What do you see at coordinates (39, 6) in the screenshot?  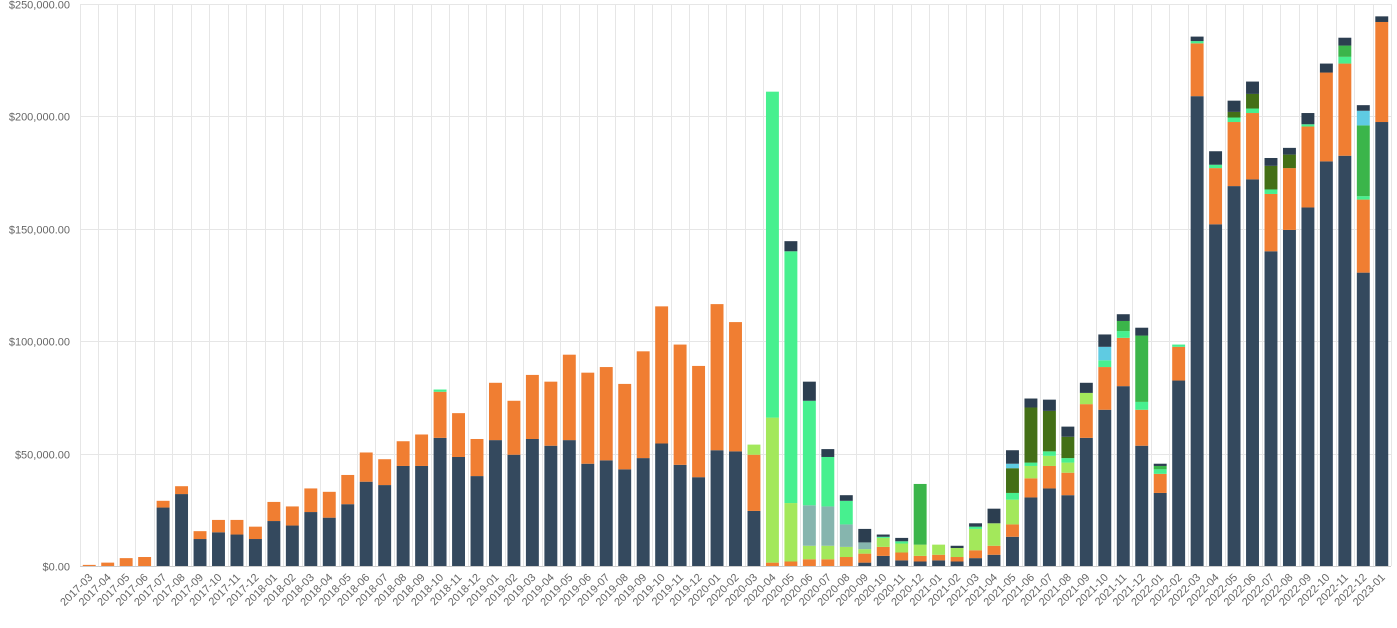 I see `y-tick-label: $250,000.00` at bounding box center [39, 6].